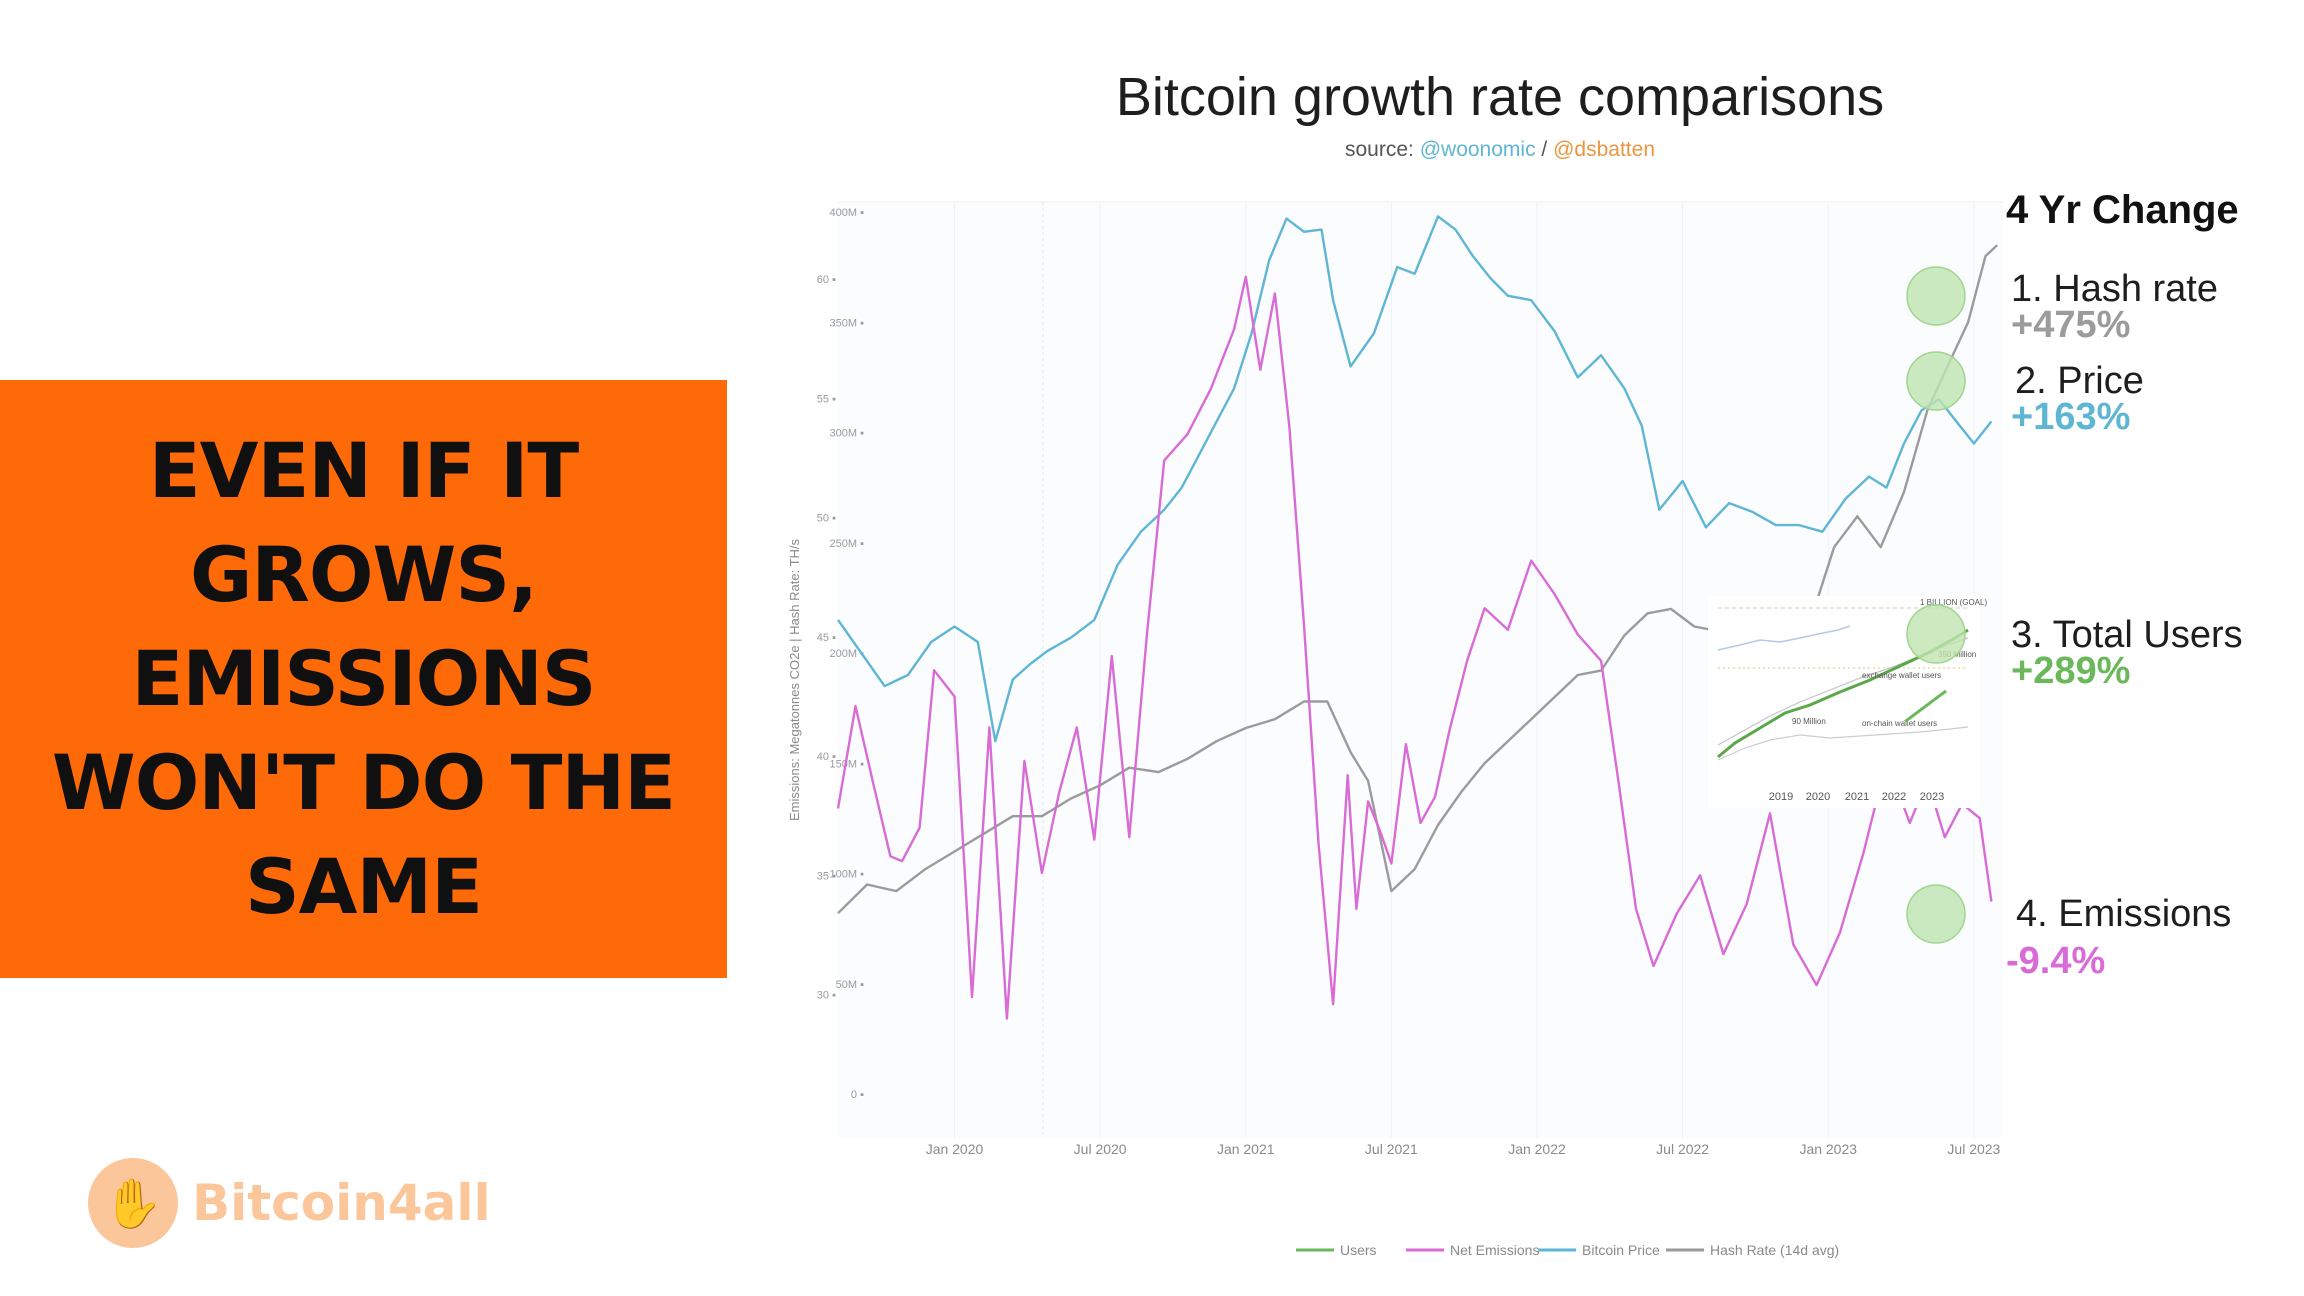 Image resolution: width=2304 pixels, height=1296 pixels. Describe the element at coordinates (847, 764) in the screenshot. I see `hashrate-tick-label: 150M ▪` at that location.